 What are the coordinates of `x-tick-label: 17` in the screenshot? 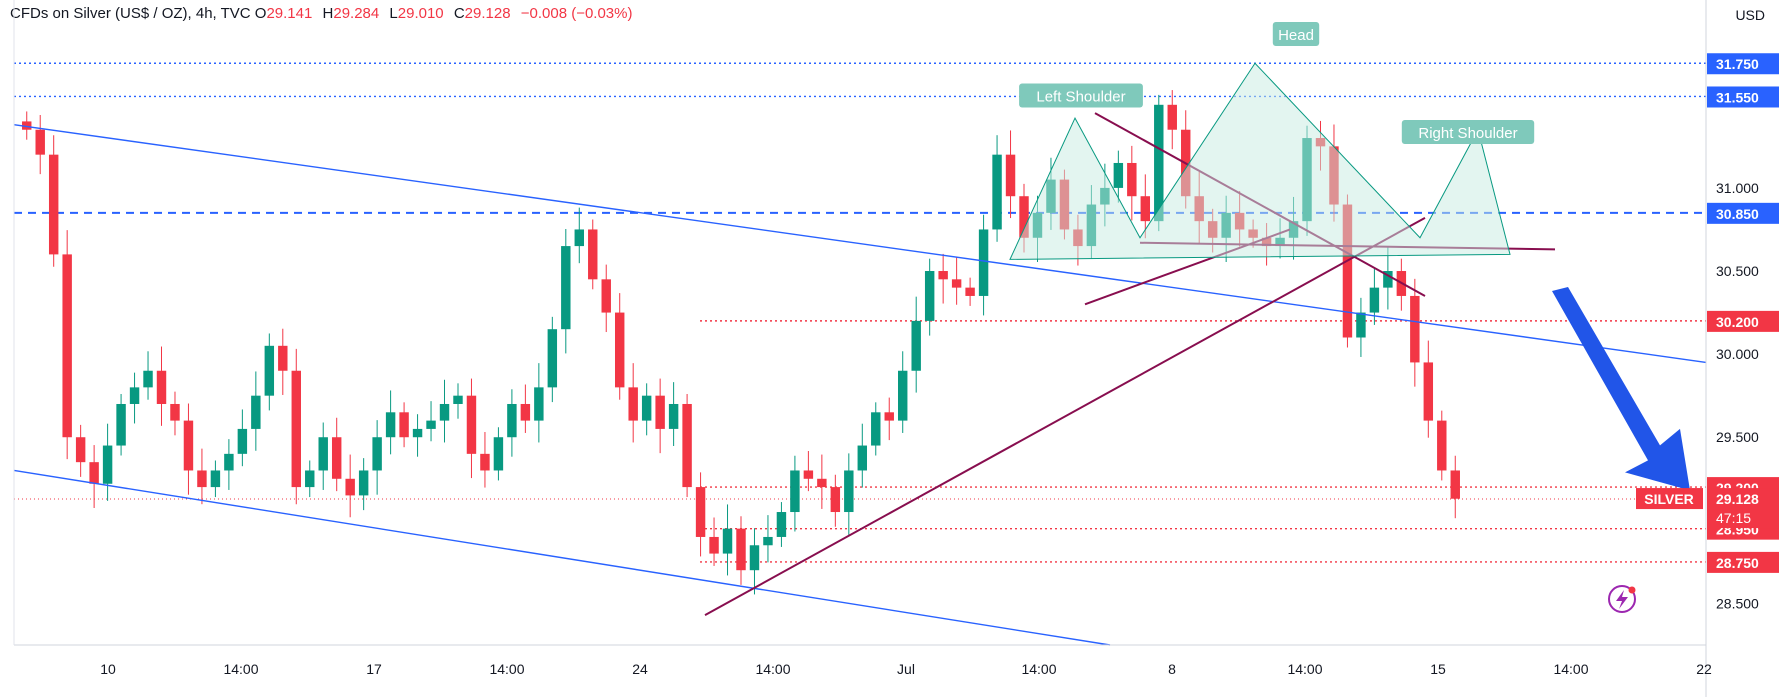 It's located at (374, 669).